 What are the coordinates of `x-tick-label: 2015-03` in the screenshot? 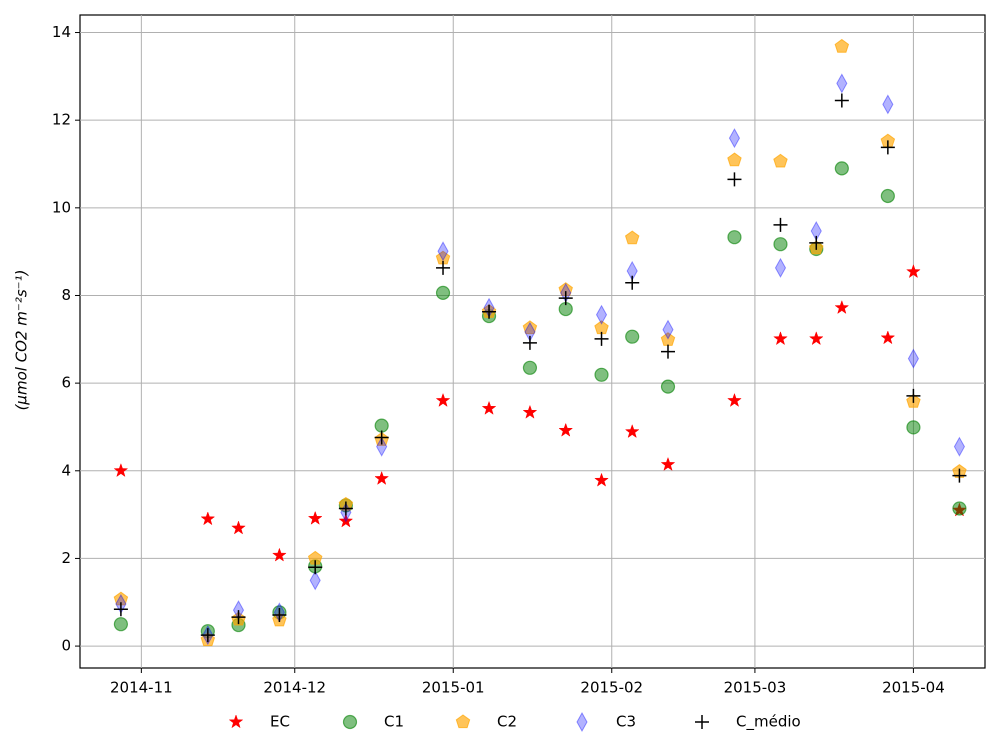 It's located at (755, 688).